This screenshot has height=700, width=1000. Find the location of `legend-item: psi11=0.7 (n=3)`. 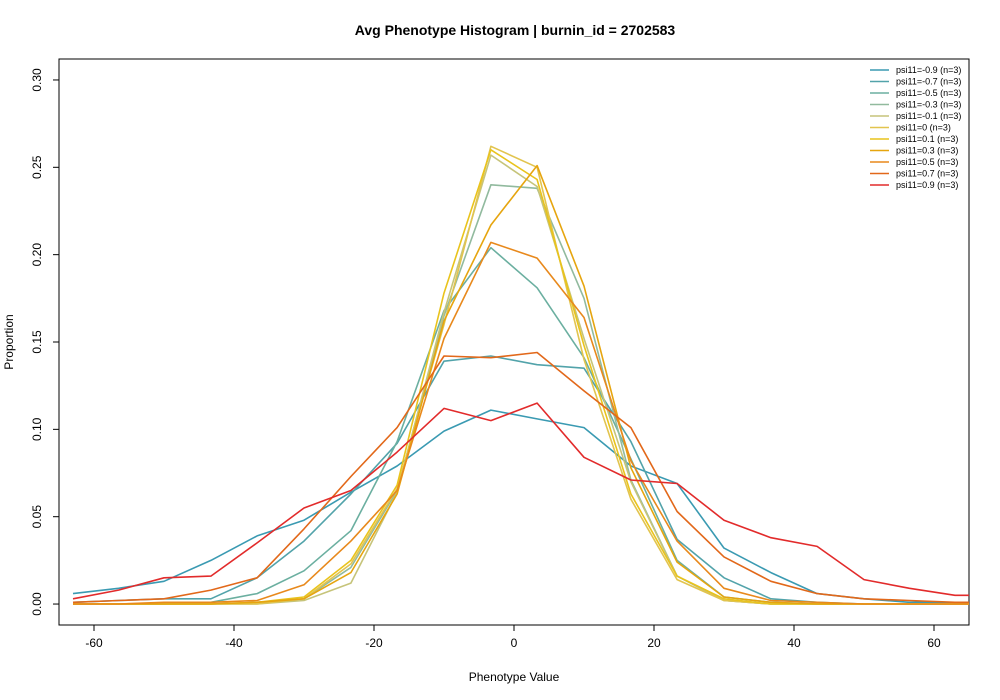

legend-item: psi11=0.7 (n=3) is located at coordinates (914, 174).